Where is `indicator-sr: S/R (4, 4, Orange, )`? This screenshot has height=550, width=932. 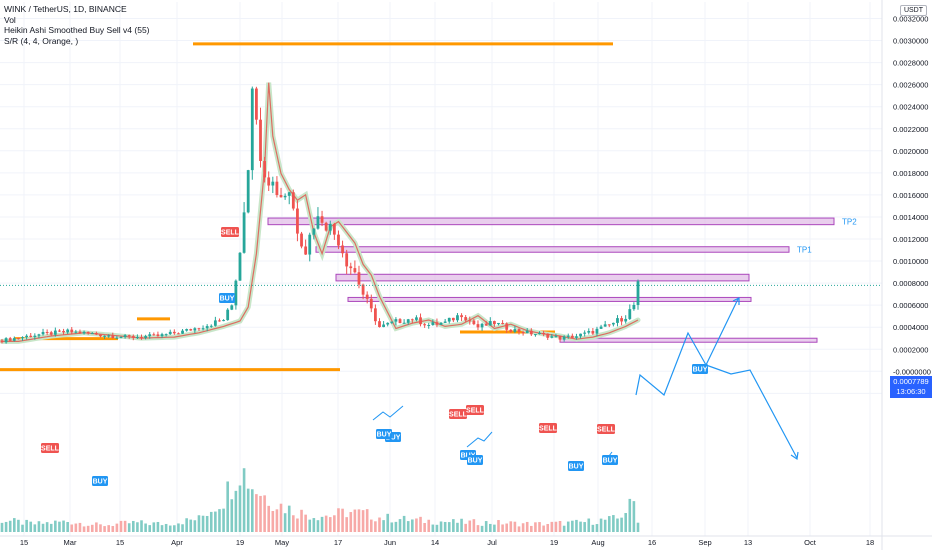 indicator-sr: S/R (4, 4, Orange, ) is located at coordinates (41, 40).